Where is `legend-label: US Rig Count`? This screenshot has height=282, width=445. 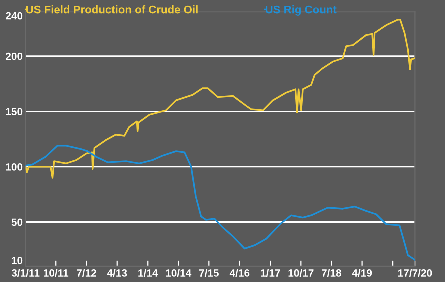
legend-label: US Rig Count is located at coordinates (301, 11).